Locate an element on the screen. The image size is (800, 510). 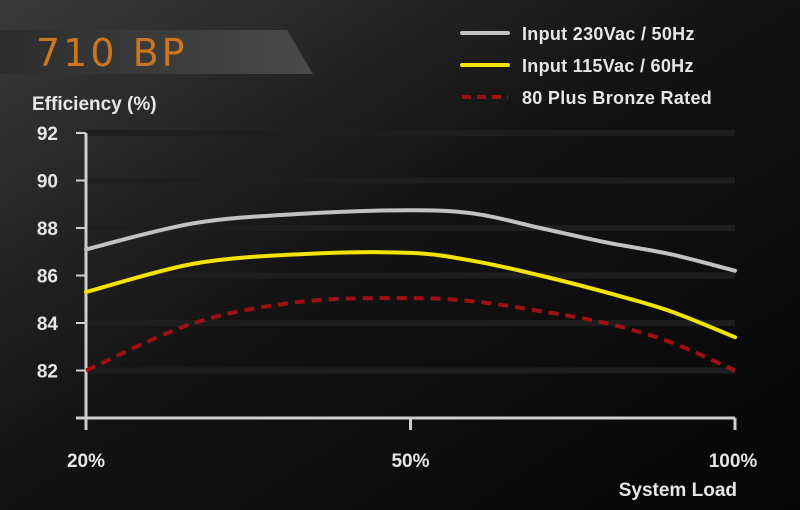
series-line-115v is located at coordinates (410, 295).